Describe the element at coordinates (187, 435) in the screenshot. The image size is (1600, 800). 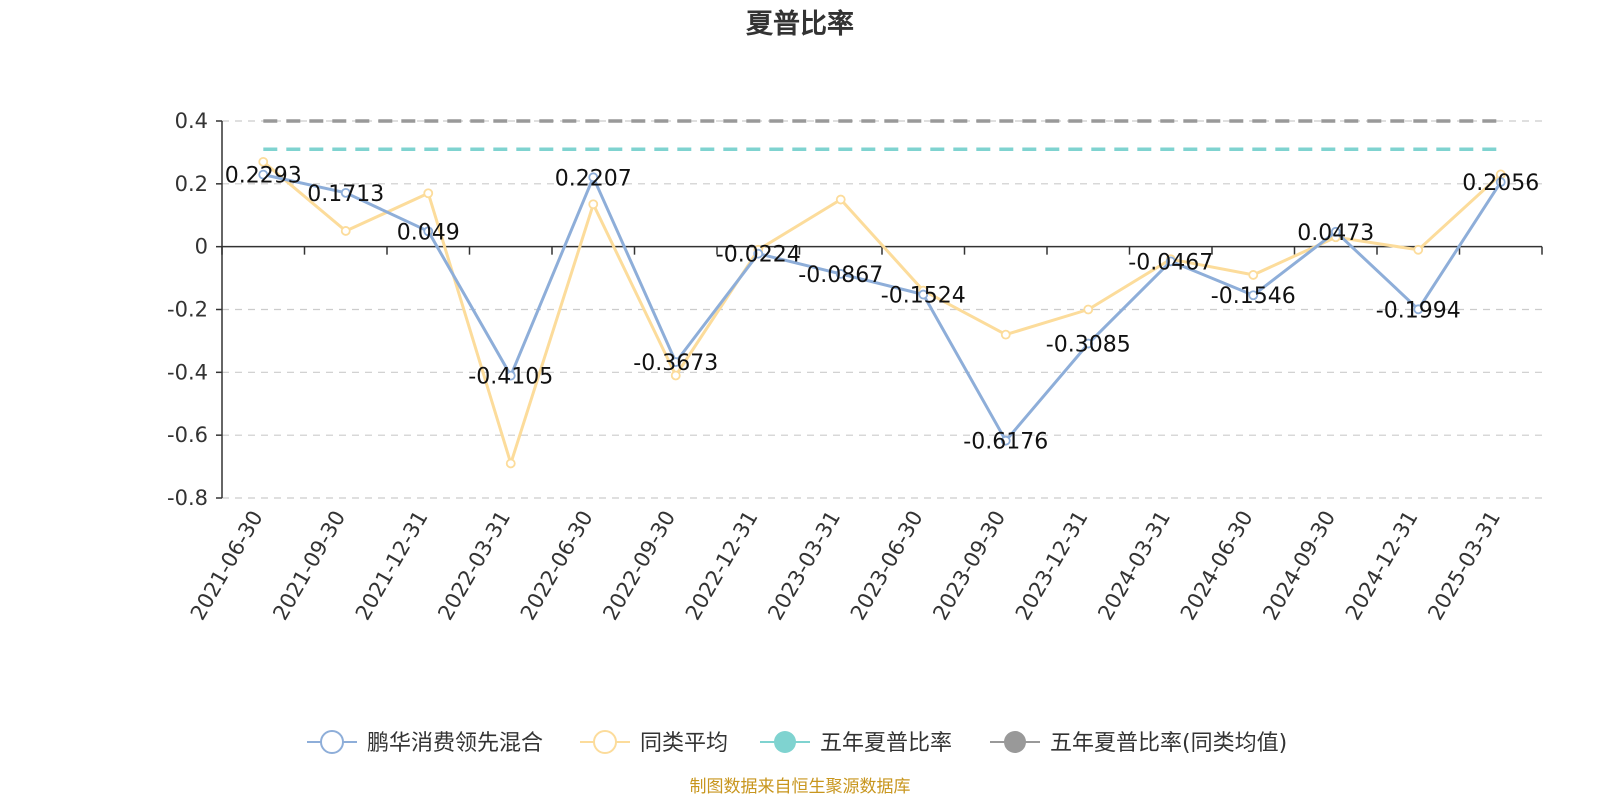
I see `y-tick-label: -0.6` at that location.